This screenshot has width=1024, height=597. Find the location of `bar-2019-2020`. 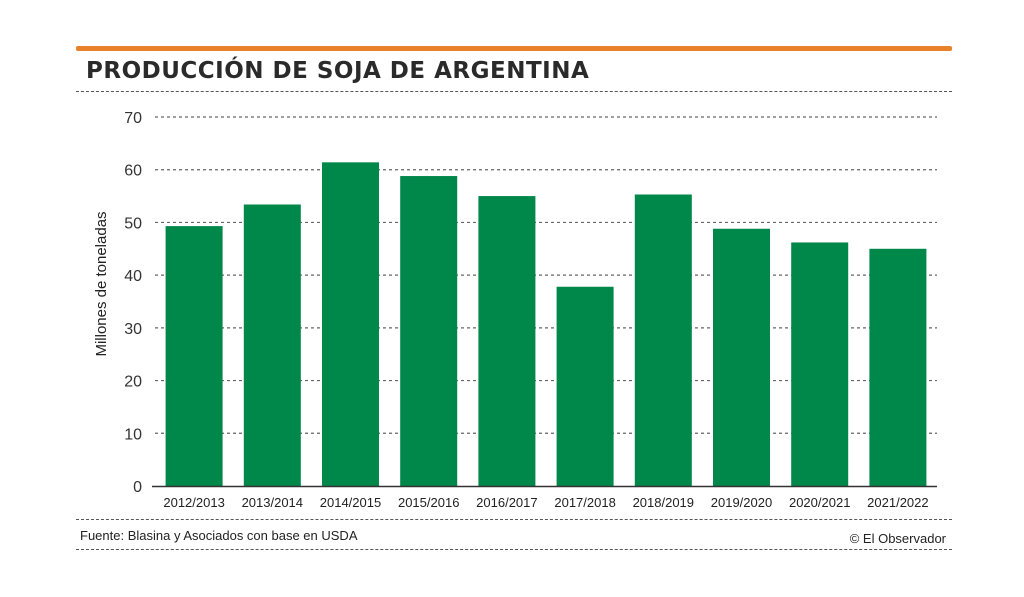

bar-2019-2020 is located at coordinates (741, 357).